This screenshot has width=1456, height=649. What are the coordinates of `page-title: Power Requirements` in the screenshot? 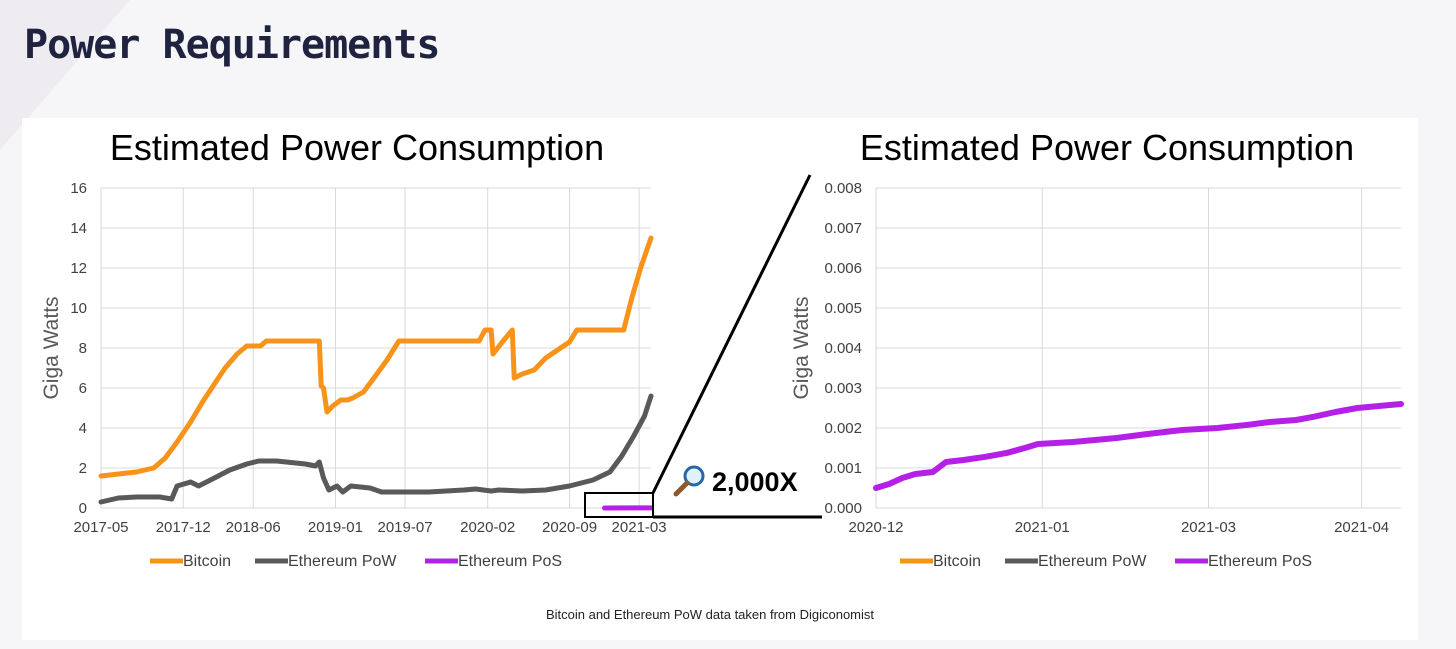 It's located at (232, 45).